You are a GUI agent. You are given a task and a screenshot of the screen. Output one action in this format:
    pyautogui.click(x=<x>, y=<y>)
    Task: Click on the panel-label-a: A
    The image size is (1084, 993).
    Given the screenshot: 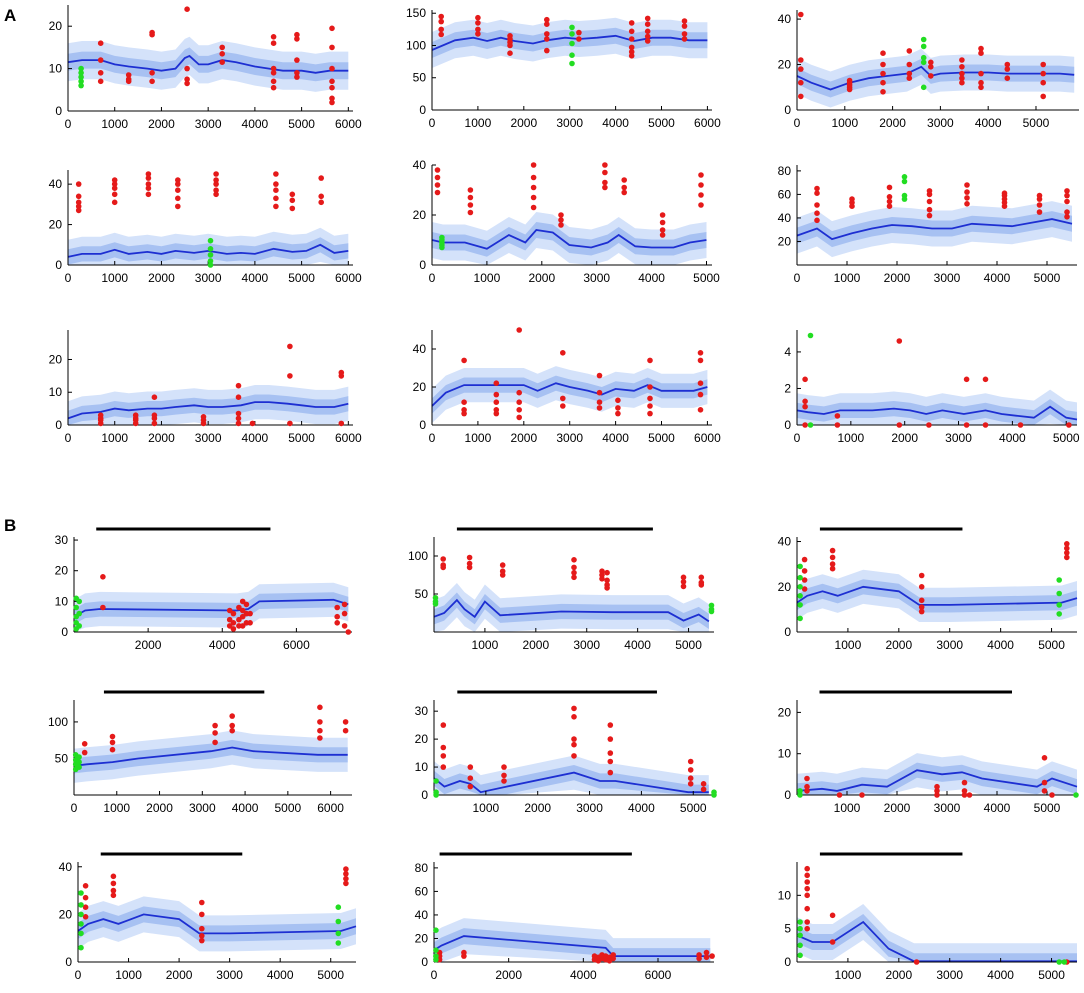 What is the action you would take?
    pyautogui.click(x=10, y=15)
    